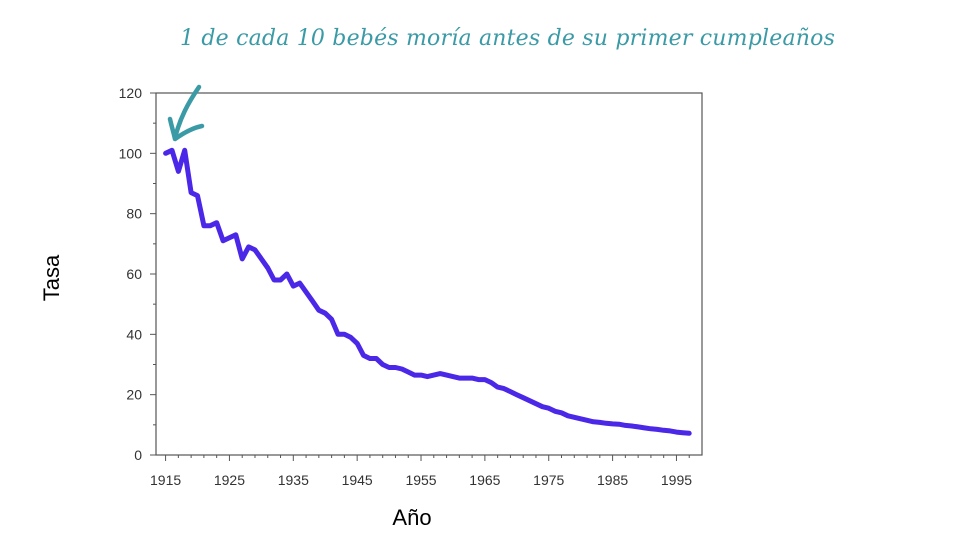 Image resolution: width=978 pixels, height=558 pixels. Describe the element at coordinates (548, 480) in the screenshot. I see `x-tick-label: 1975` at that location.